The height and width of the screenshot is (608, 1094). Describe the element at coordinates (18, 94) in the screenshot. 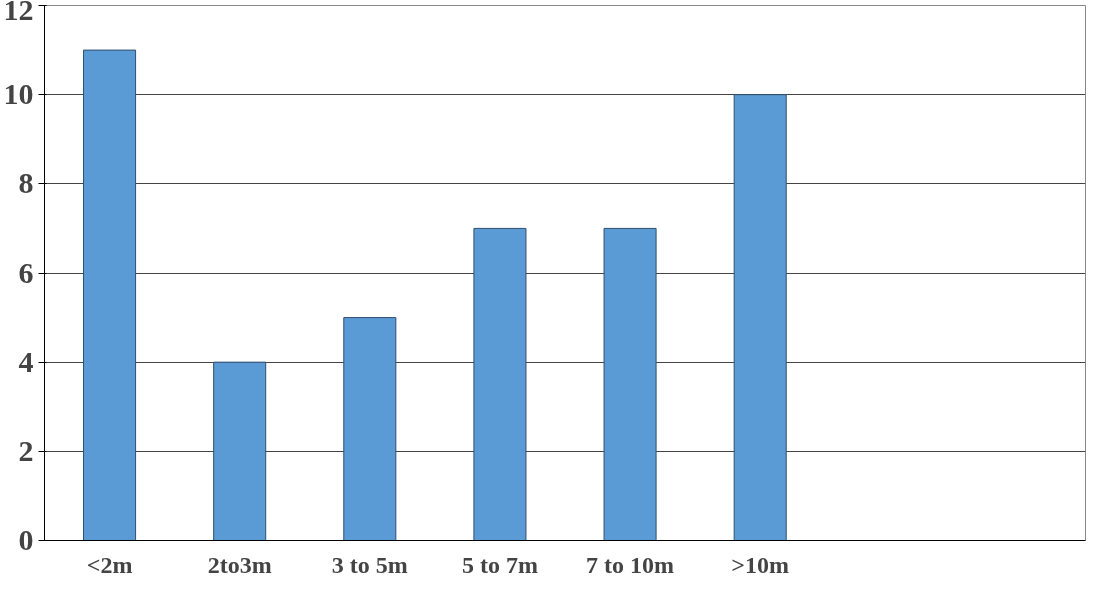

I see `y-tick-label: 10` at that location.